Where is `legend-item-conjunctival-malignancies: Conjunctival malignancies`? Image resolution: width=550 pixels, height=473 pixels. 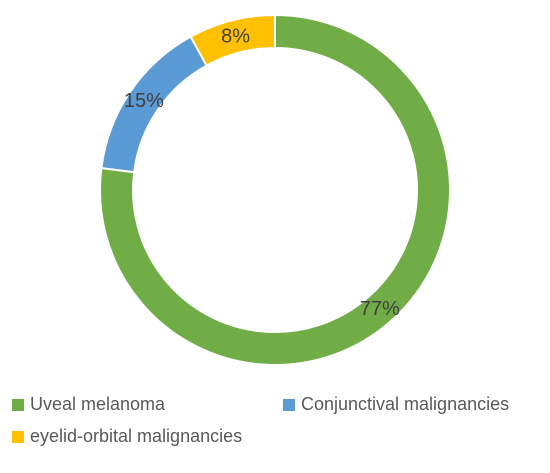
legend-item-conjunctival-malignancies: Conjunctival malignancies is located at coordinates (396, 404).